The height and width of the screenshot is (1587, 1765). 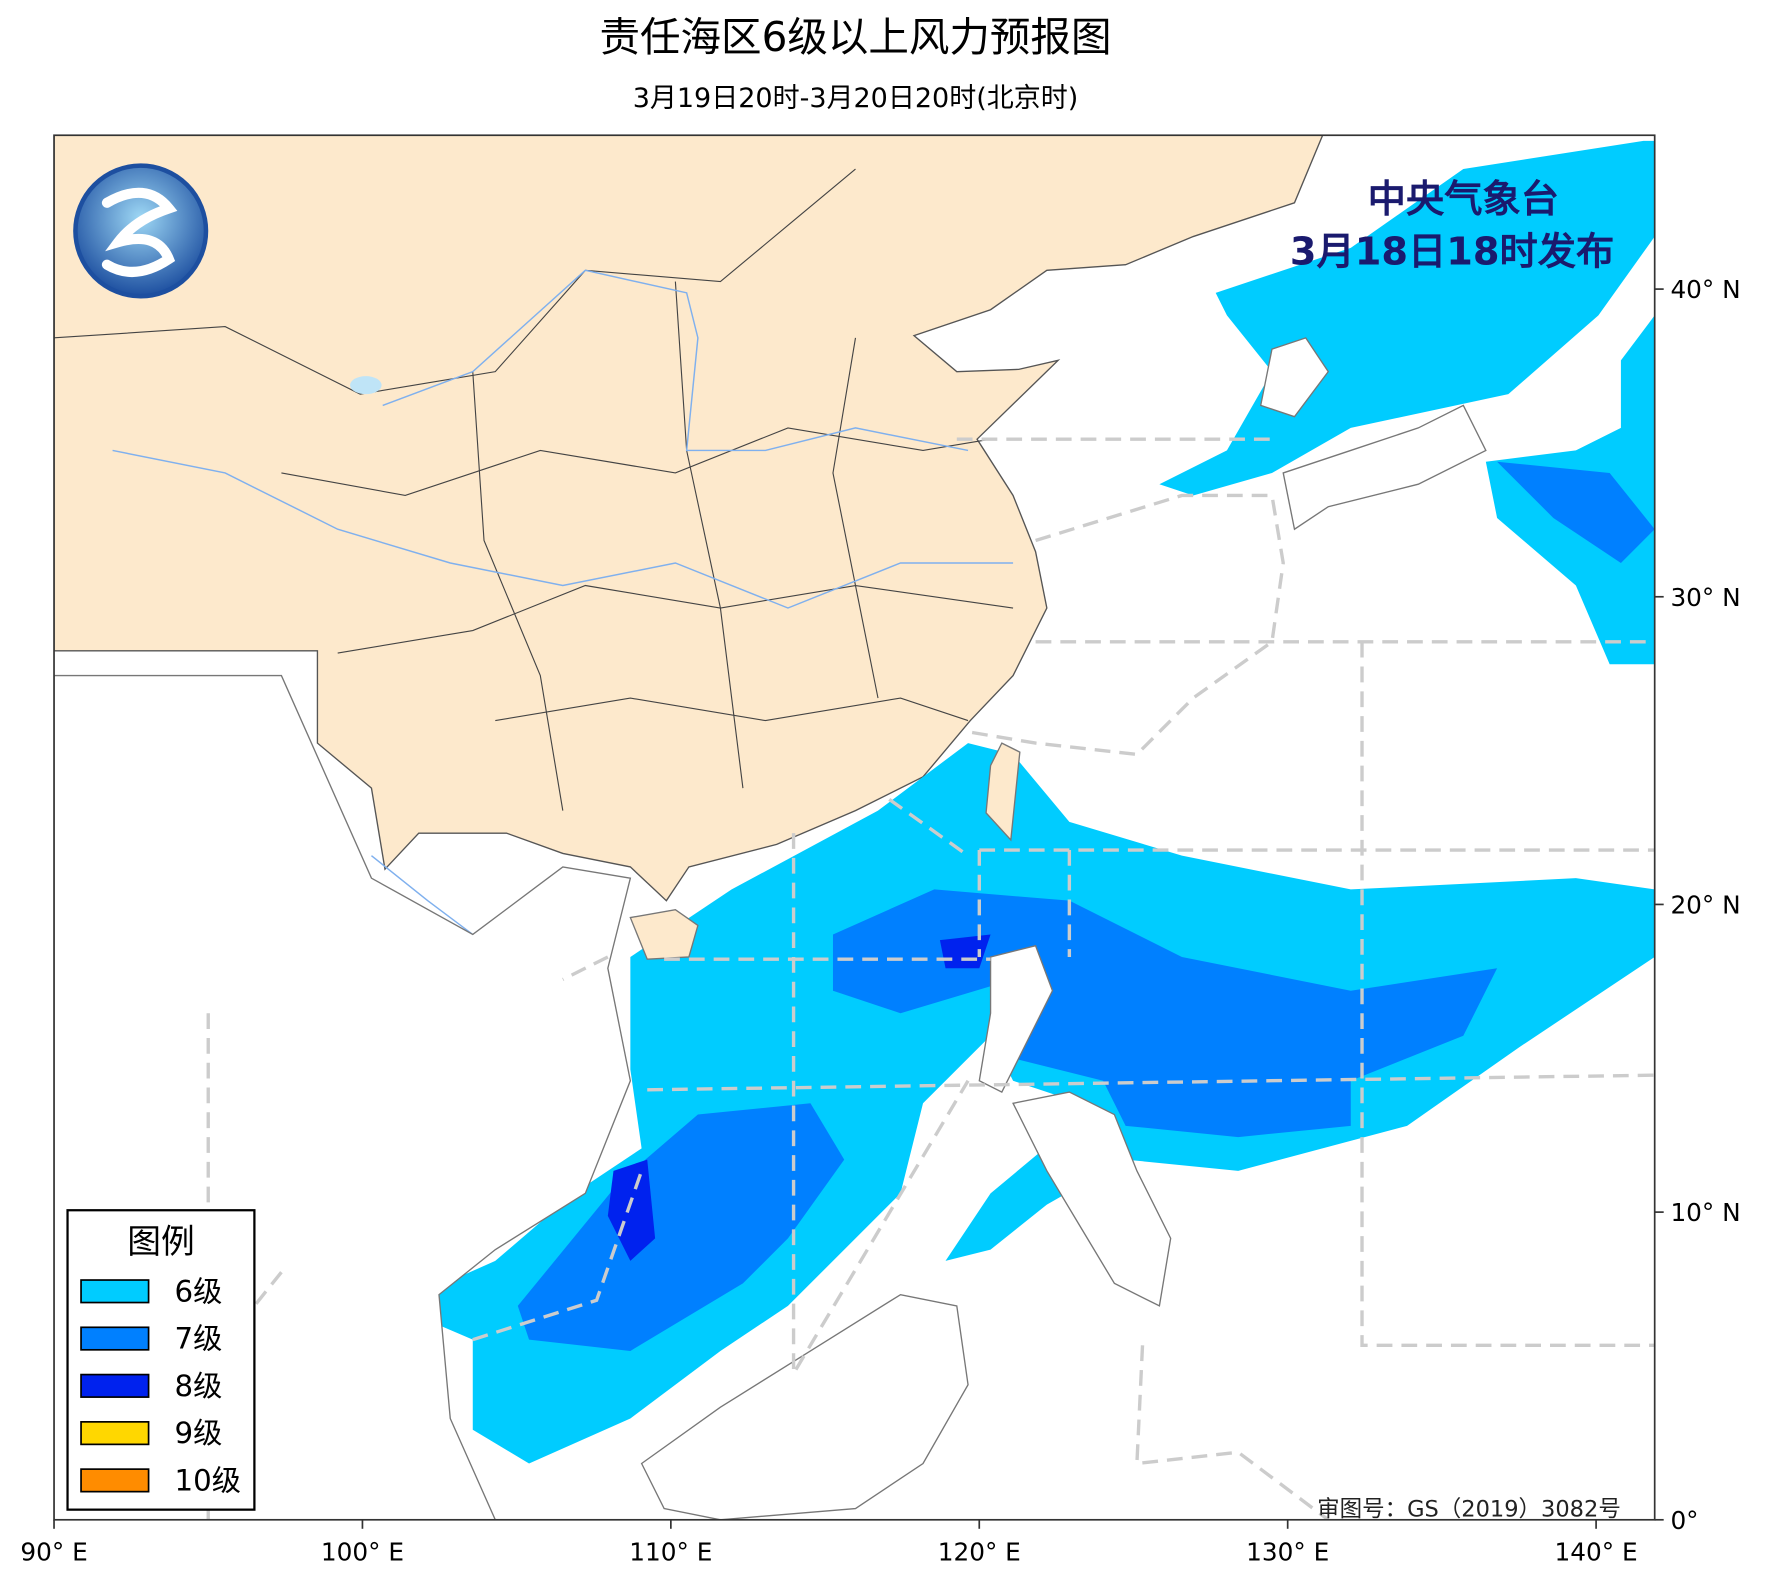 What do you see at coordinates (856, 37) in the screenshot?
I see `title: 责任海区6级以上风力预报图` at bounding box center [856, 37].